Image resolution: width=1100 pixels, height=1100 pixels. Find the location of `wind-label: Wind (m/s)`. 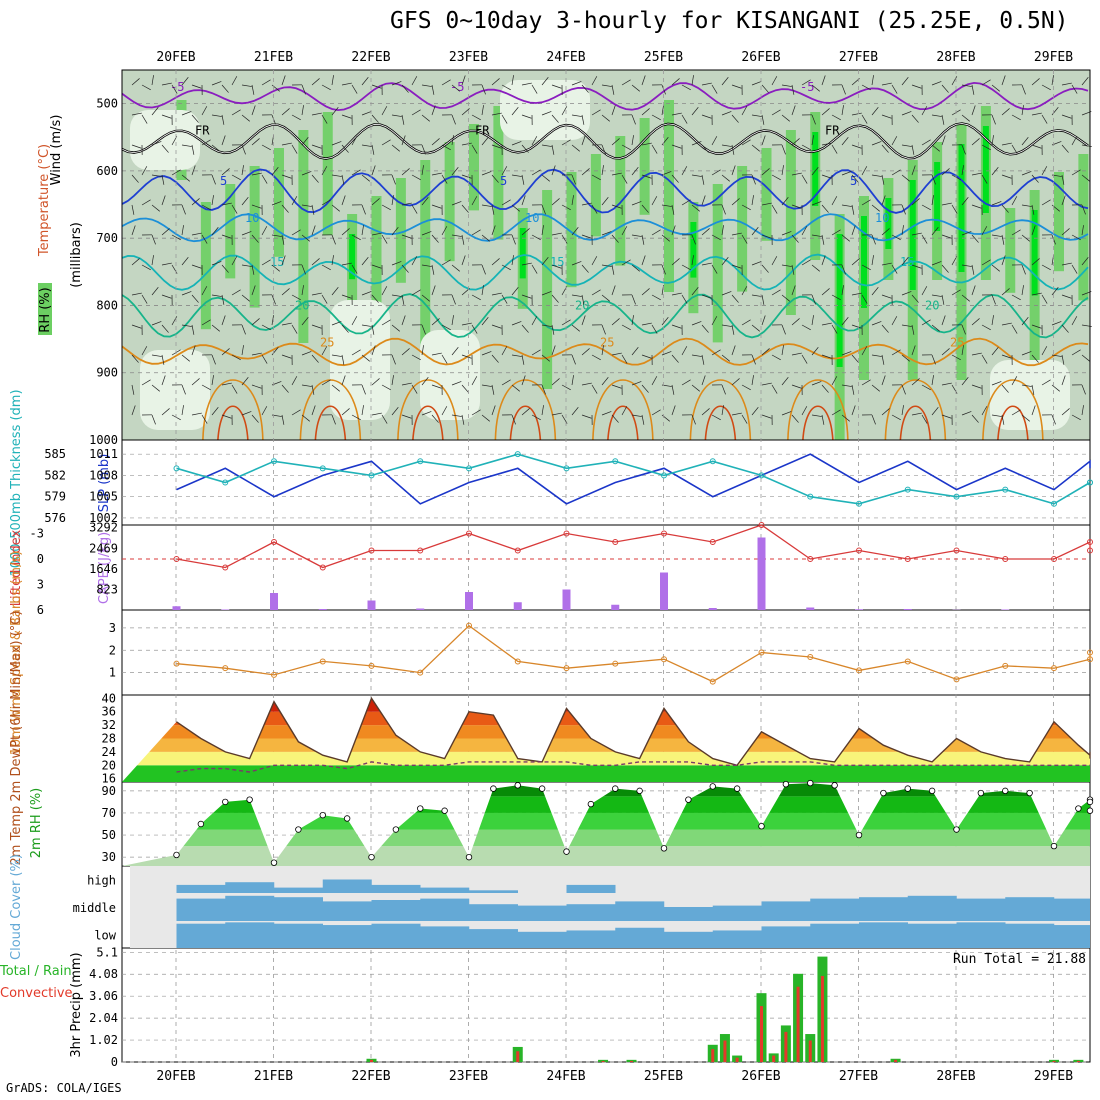

wind-label: Wind (m/s) is located at coordinates (56, 150).